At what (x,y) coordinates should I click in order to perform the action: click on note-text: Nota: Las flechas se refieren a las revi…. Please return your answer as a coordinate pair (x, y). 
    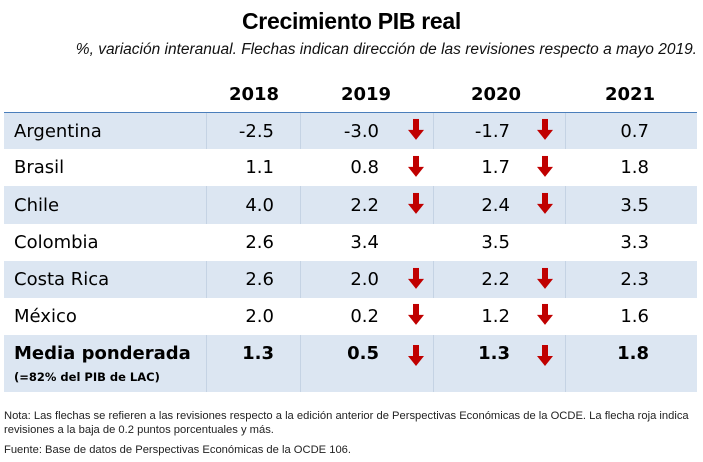
    Looking at the image, I should click on (346, 423).